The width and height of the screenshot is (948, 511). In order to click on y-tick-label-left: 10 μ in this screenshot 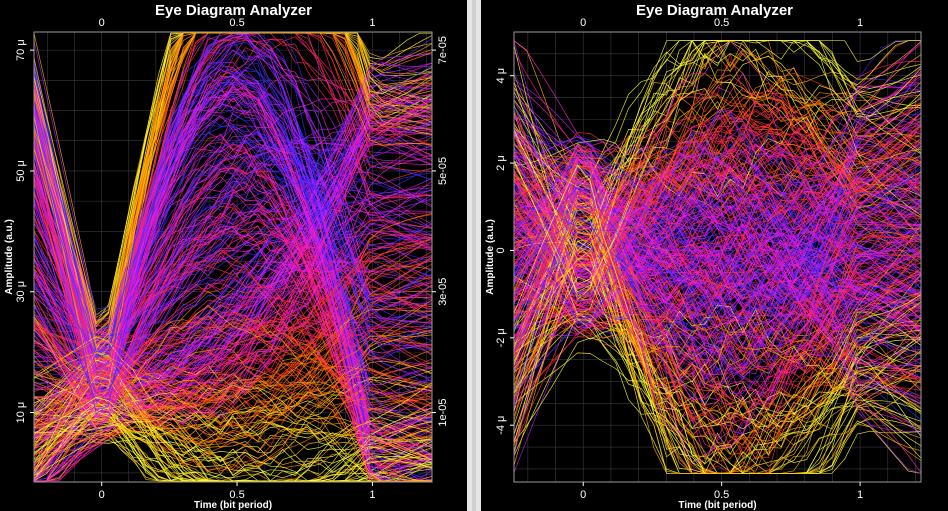, I will do `click(21, 413)`.